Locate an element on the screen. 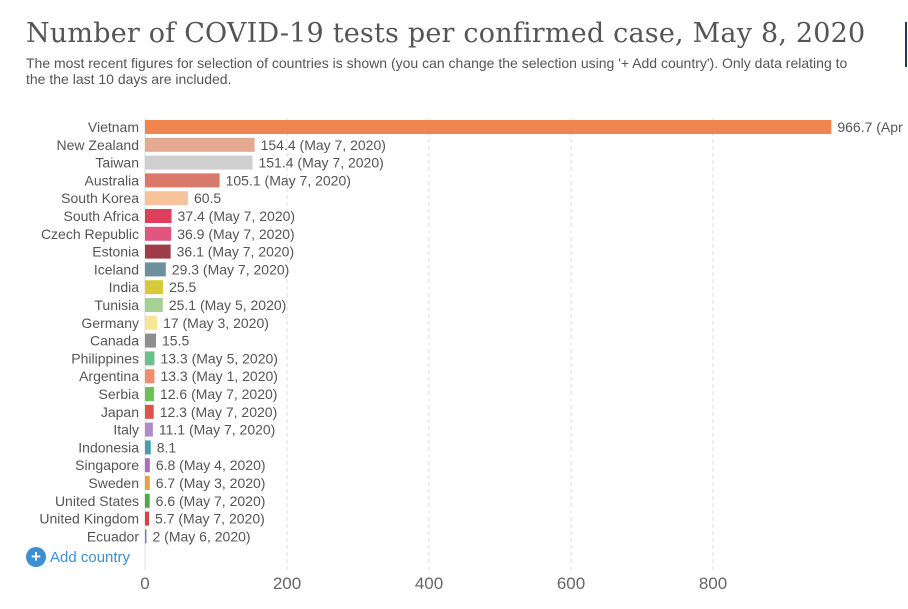 Image resolution: width=908 pixels, height=609 pixels. value-label: 25.5 is located at coordinates (182, 287).